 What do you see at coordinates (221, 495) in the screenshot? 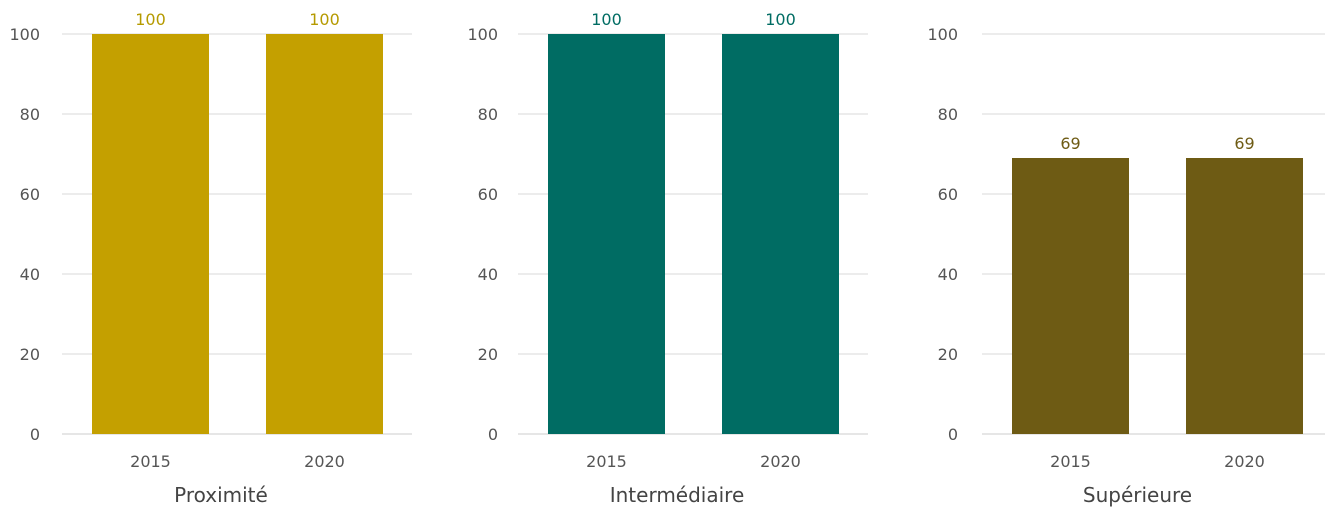
I see `x-axis-label: Proximité` at bounding box center [221, 495].